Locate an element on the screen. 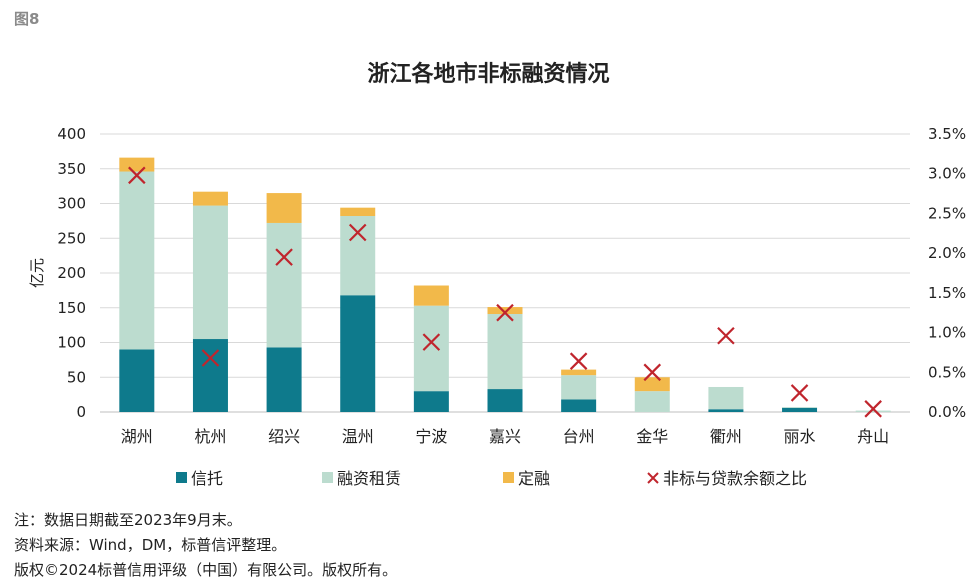 The height and width of the screenshot is (584, 977). y2-tick-label: 3.5% is located at coordinates (947, 134).